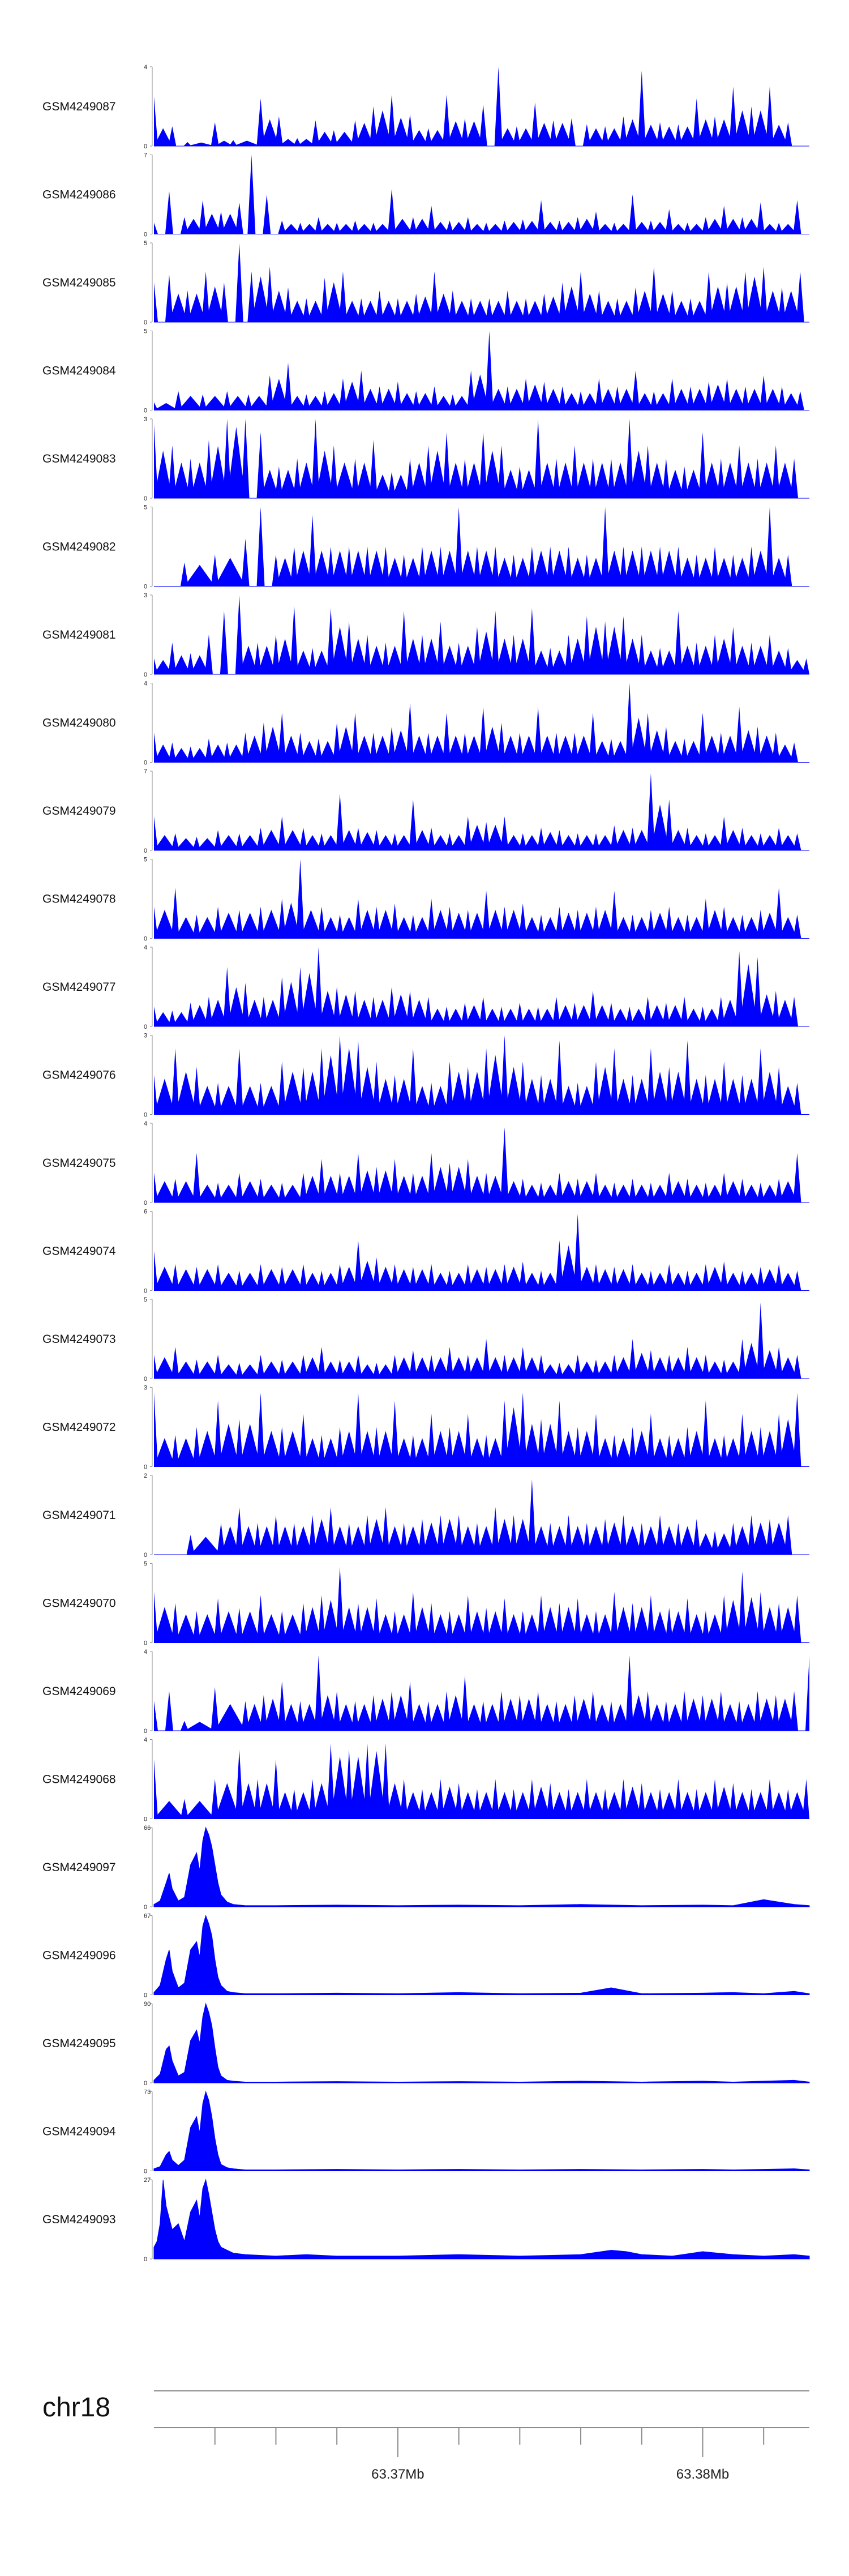 The width and height of the screenshot is (849, 2576). I want to click on track-label: GSM4249071, so click(79, 1515).